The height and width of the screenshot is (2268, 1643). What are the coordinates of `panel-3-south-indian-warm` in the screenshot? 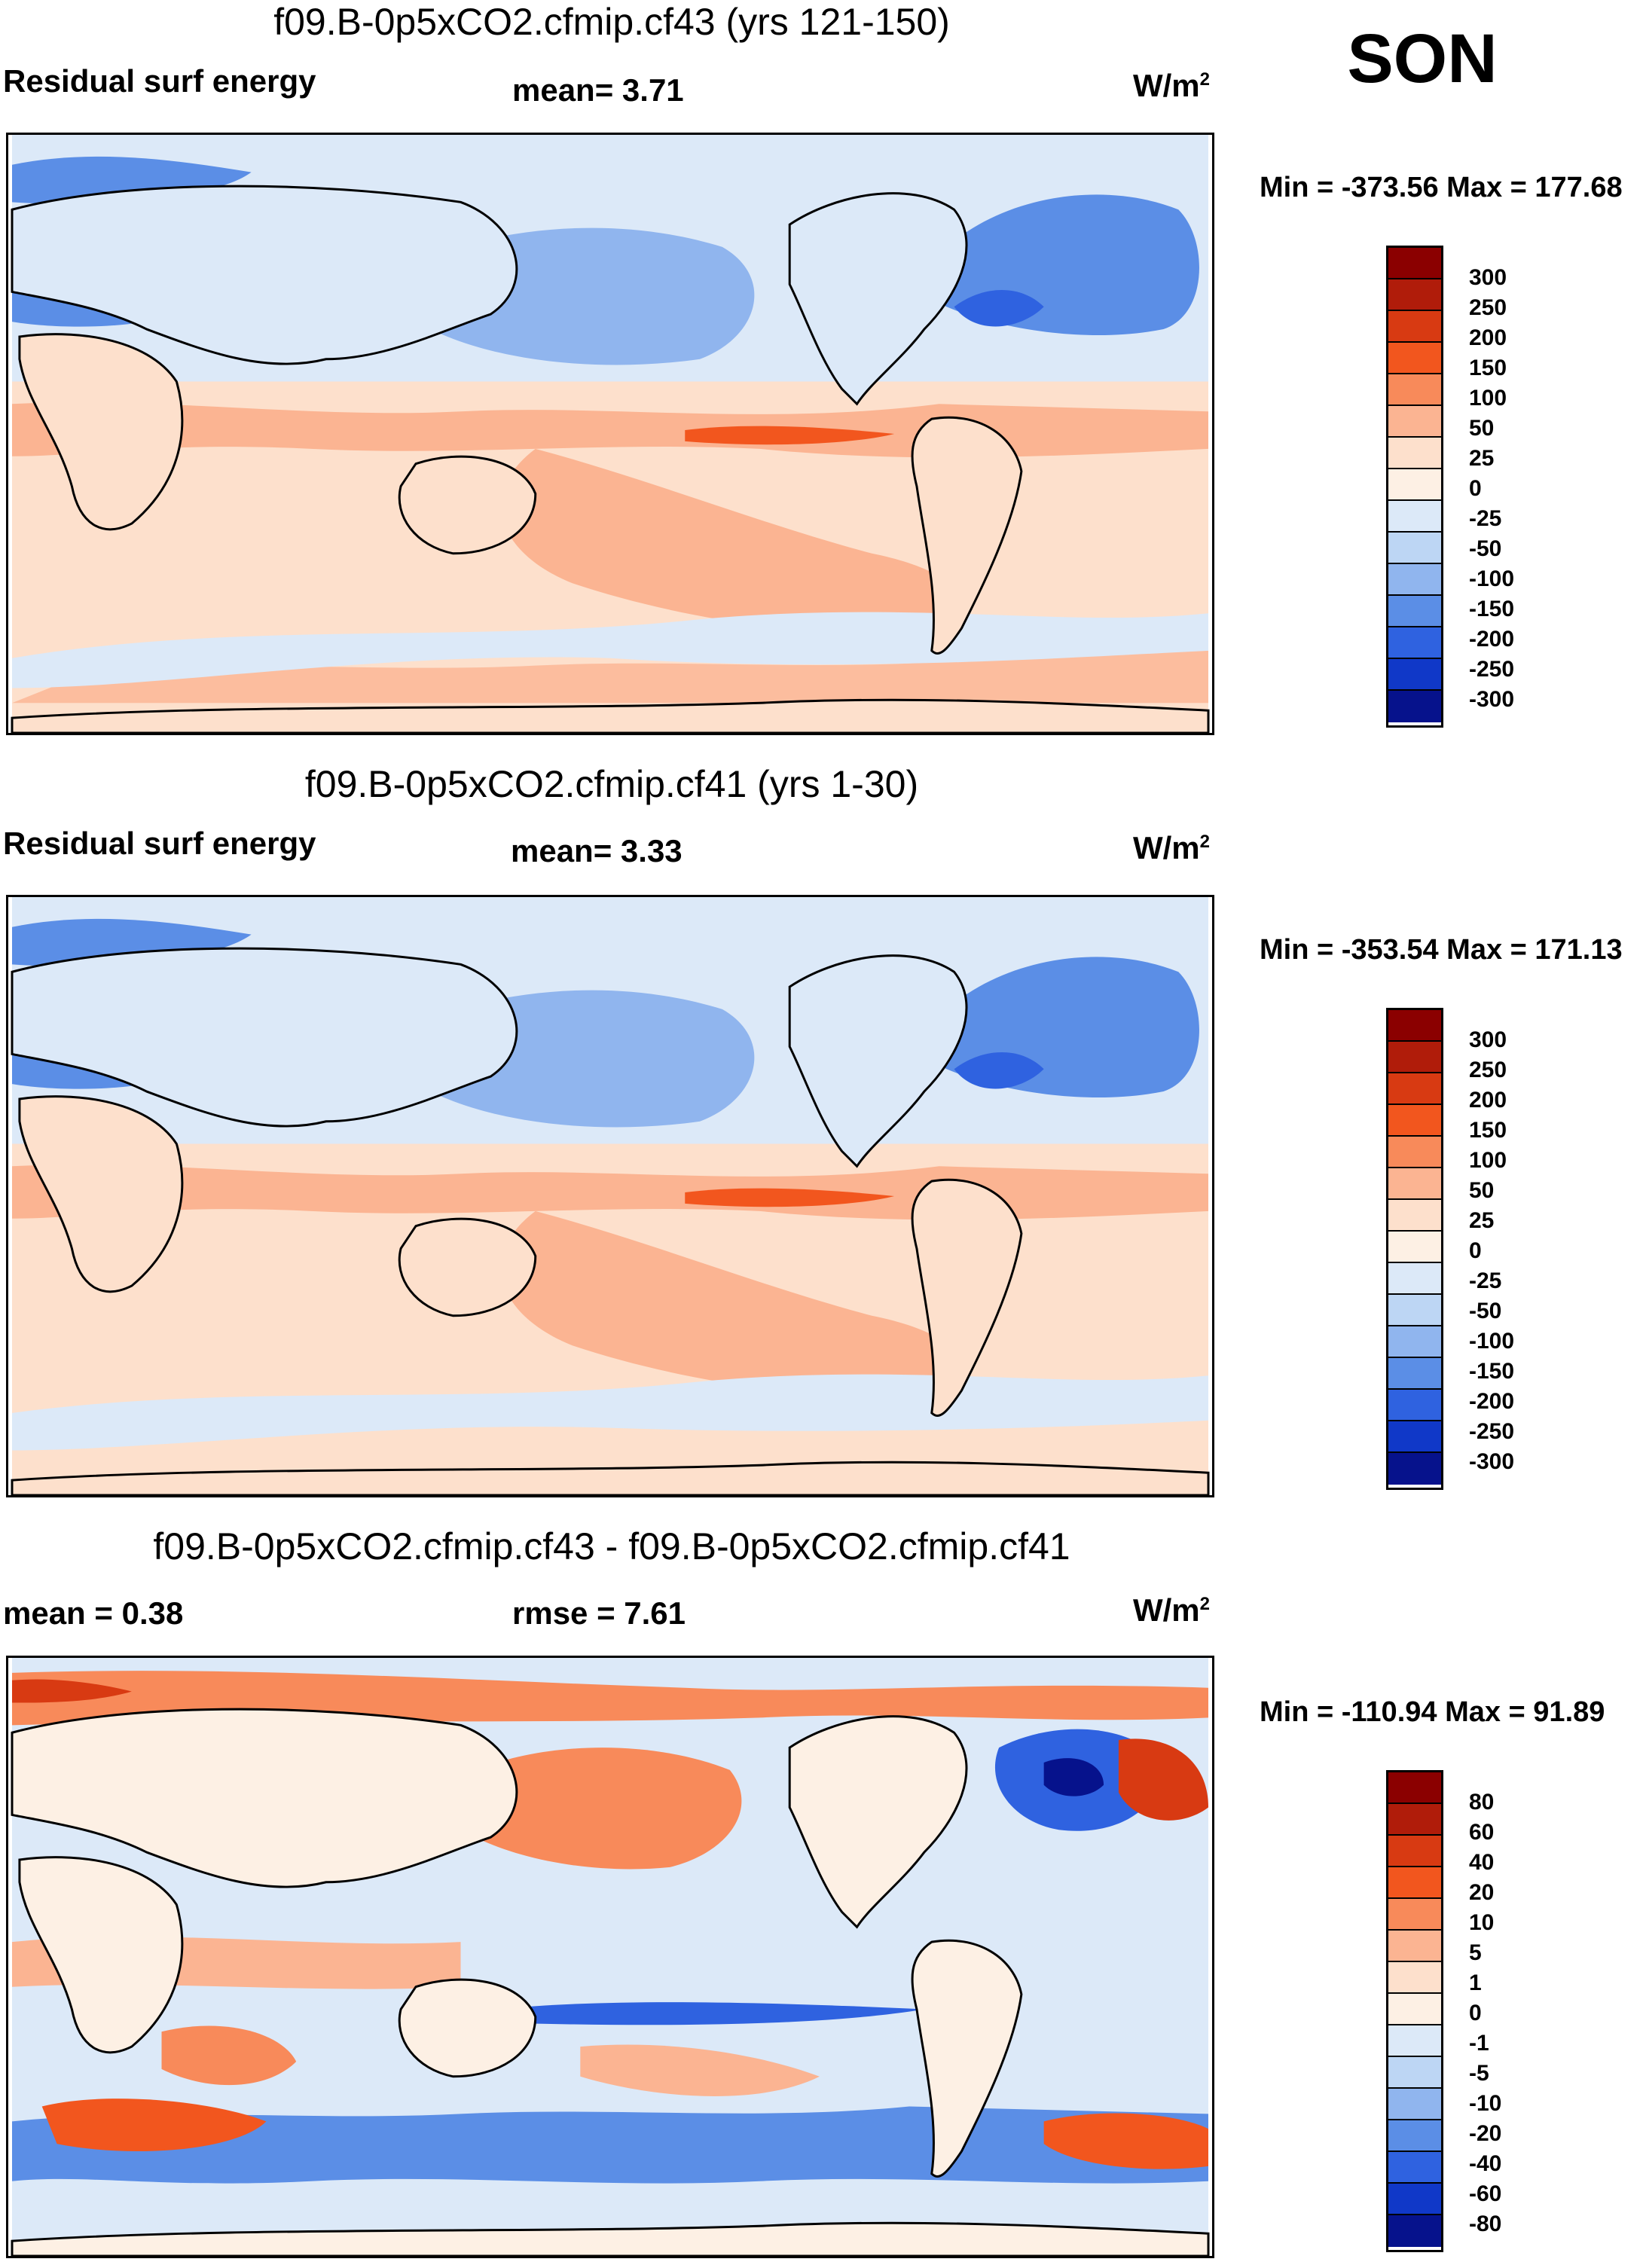 It's located at (154, 2125).